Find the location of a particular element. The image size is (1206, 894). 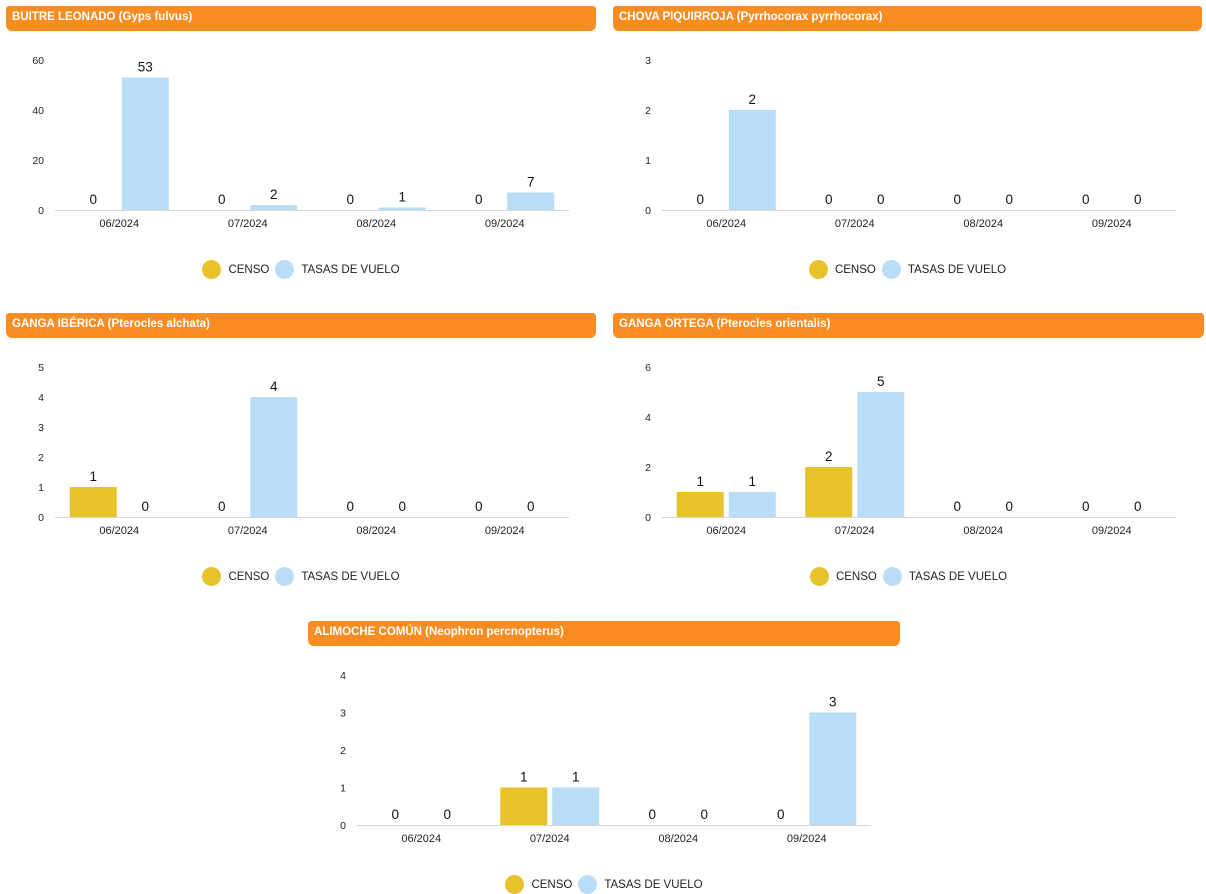

data-label: 3 is located at coordinates (833, 702).